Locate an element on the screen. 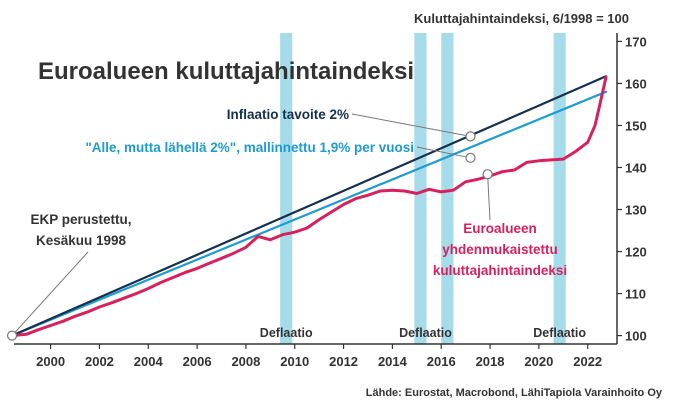 This screenshot has width=673, height=410. ecb-founded-label-line2: Kesäkuu 1998 is located at coordinates (81, 240).